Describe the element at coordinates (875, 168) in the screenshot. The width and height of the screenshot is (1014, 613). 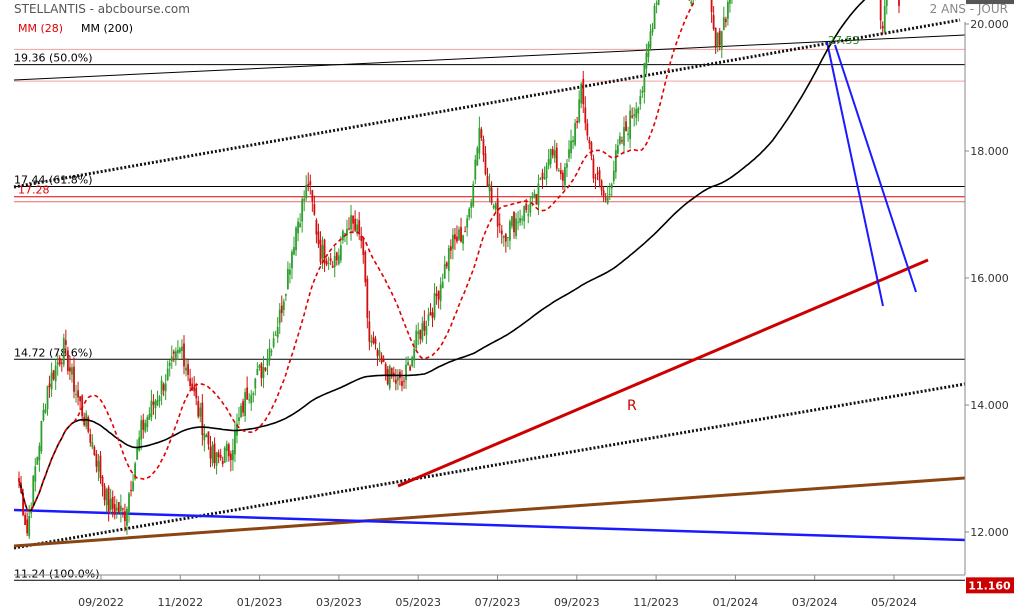
I see `channel-line-blue-right` at that location.